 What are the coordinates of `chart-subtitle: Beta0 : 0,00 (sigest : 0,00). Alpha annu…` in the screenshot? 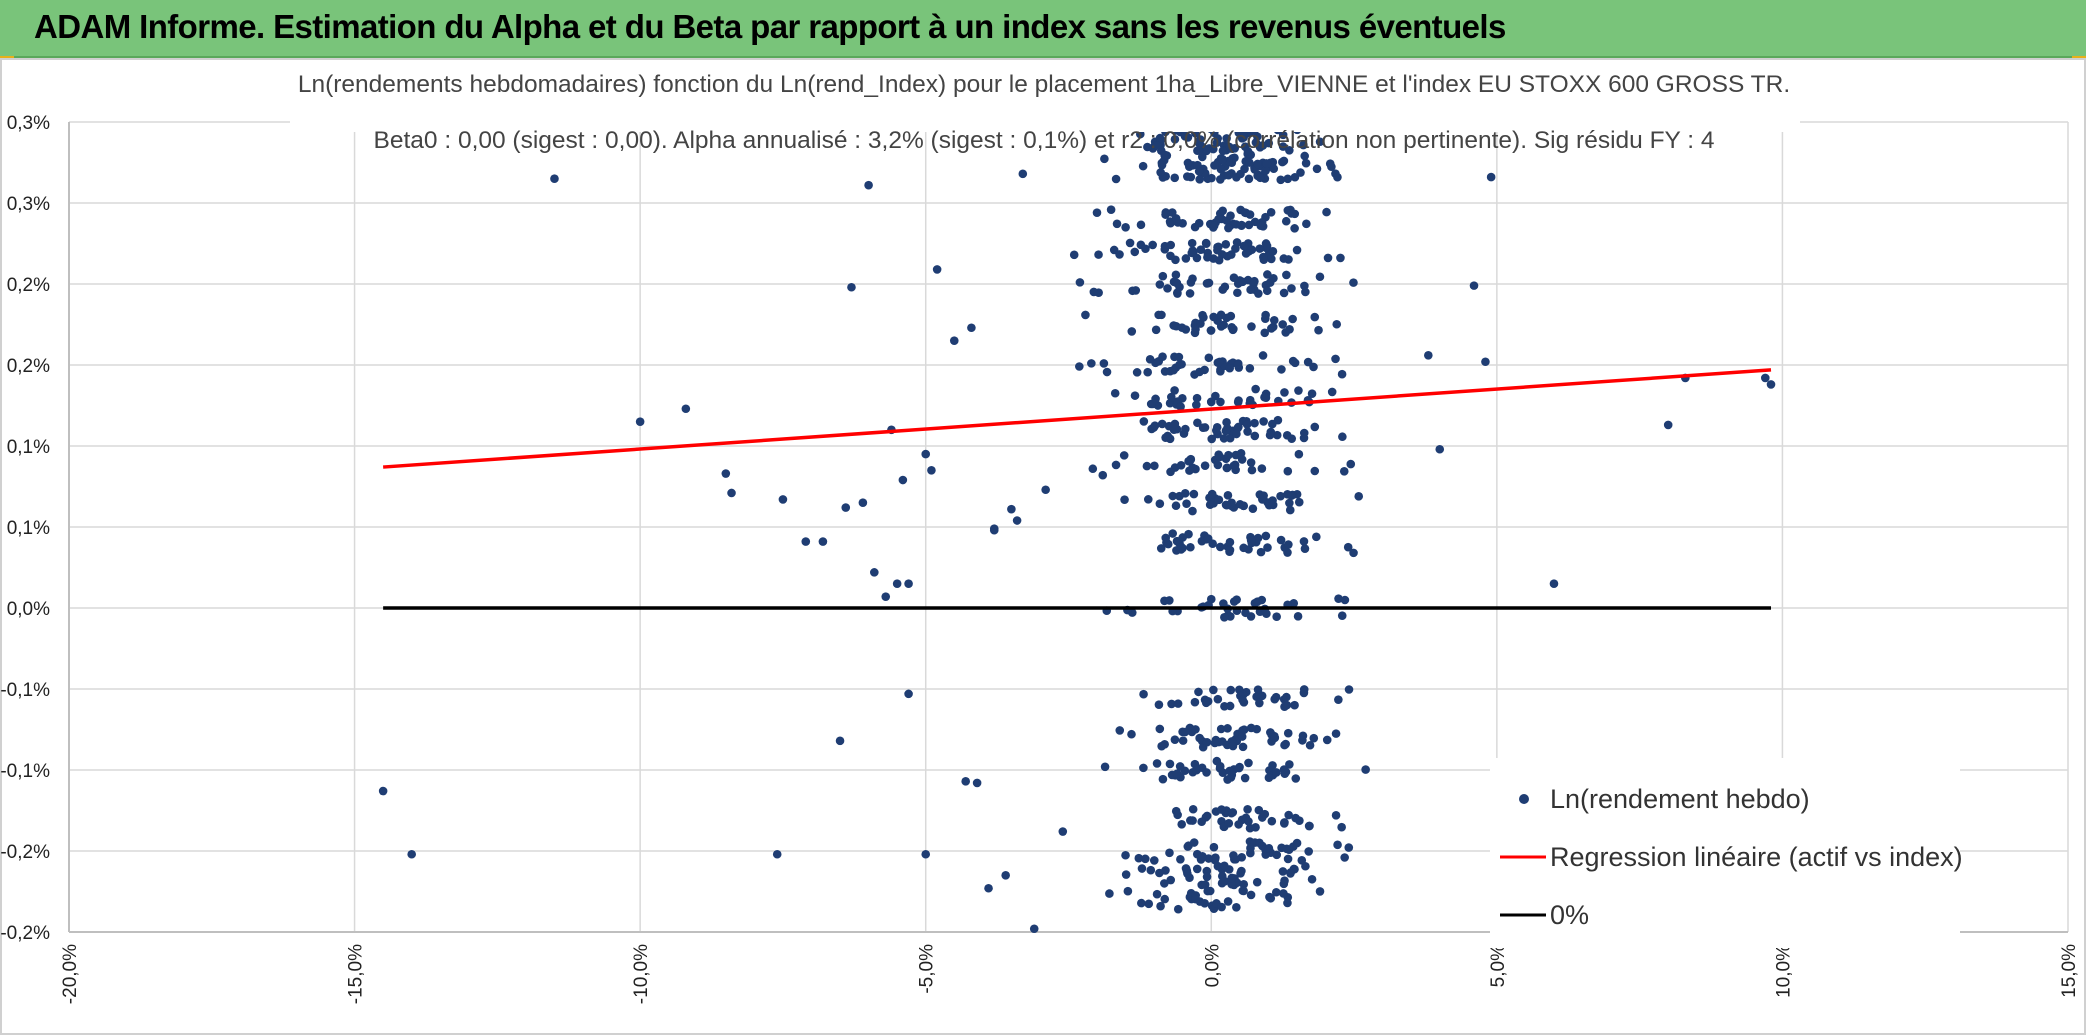 It's located at (1044, 140).